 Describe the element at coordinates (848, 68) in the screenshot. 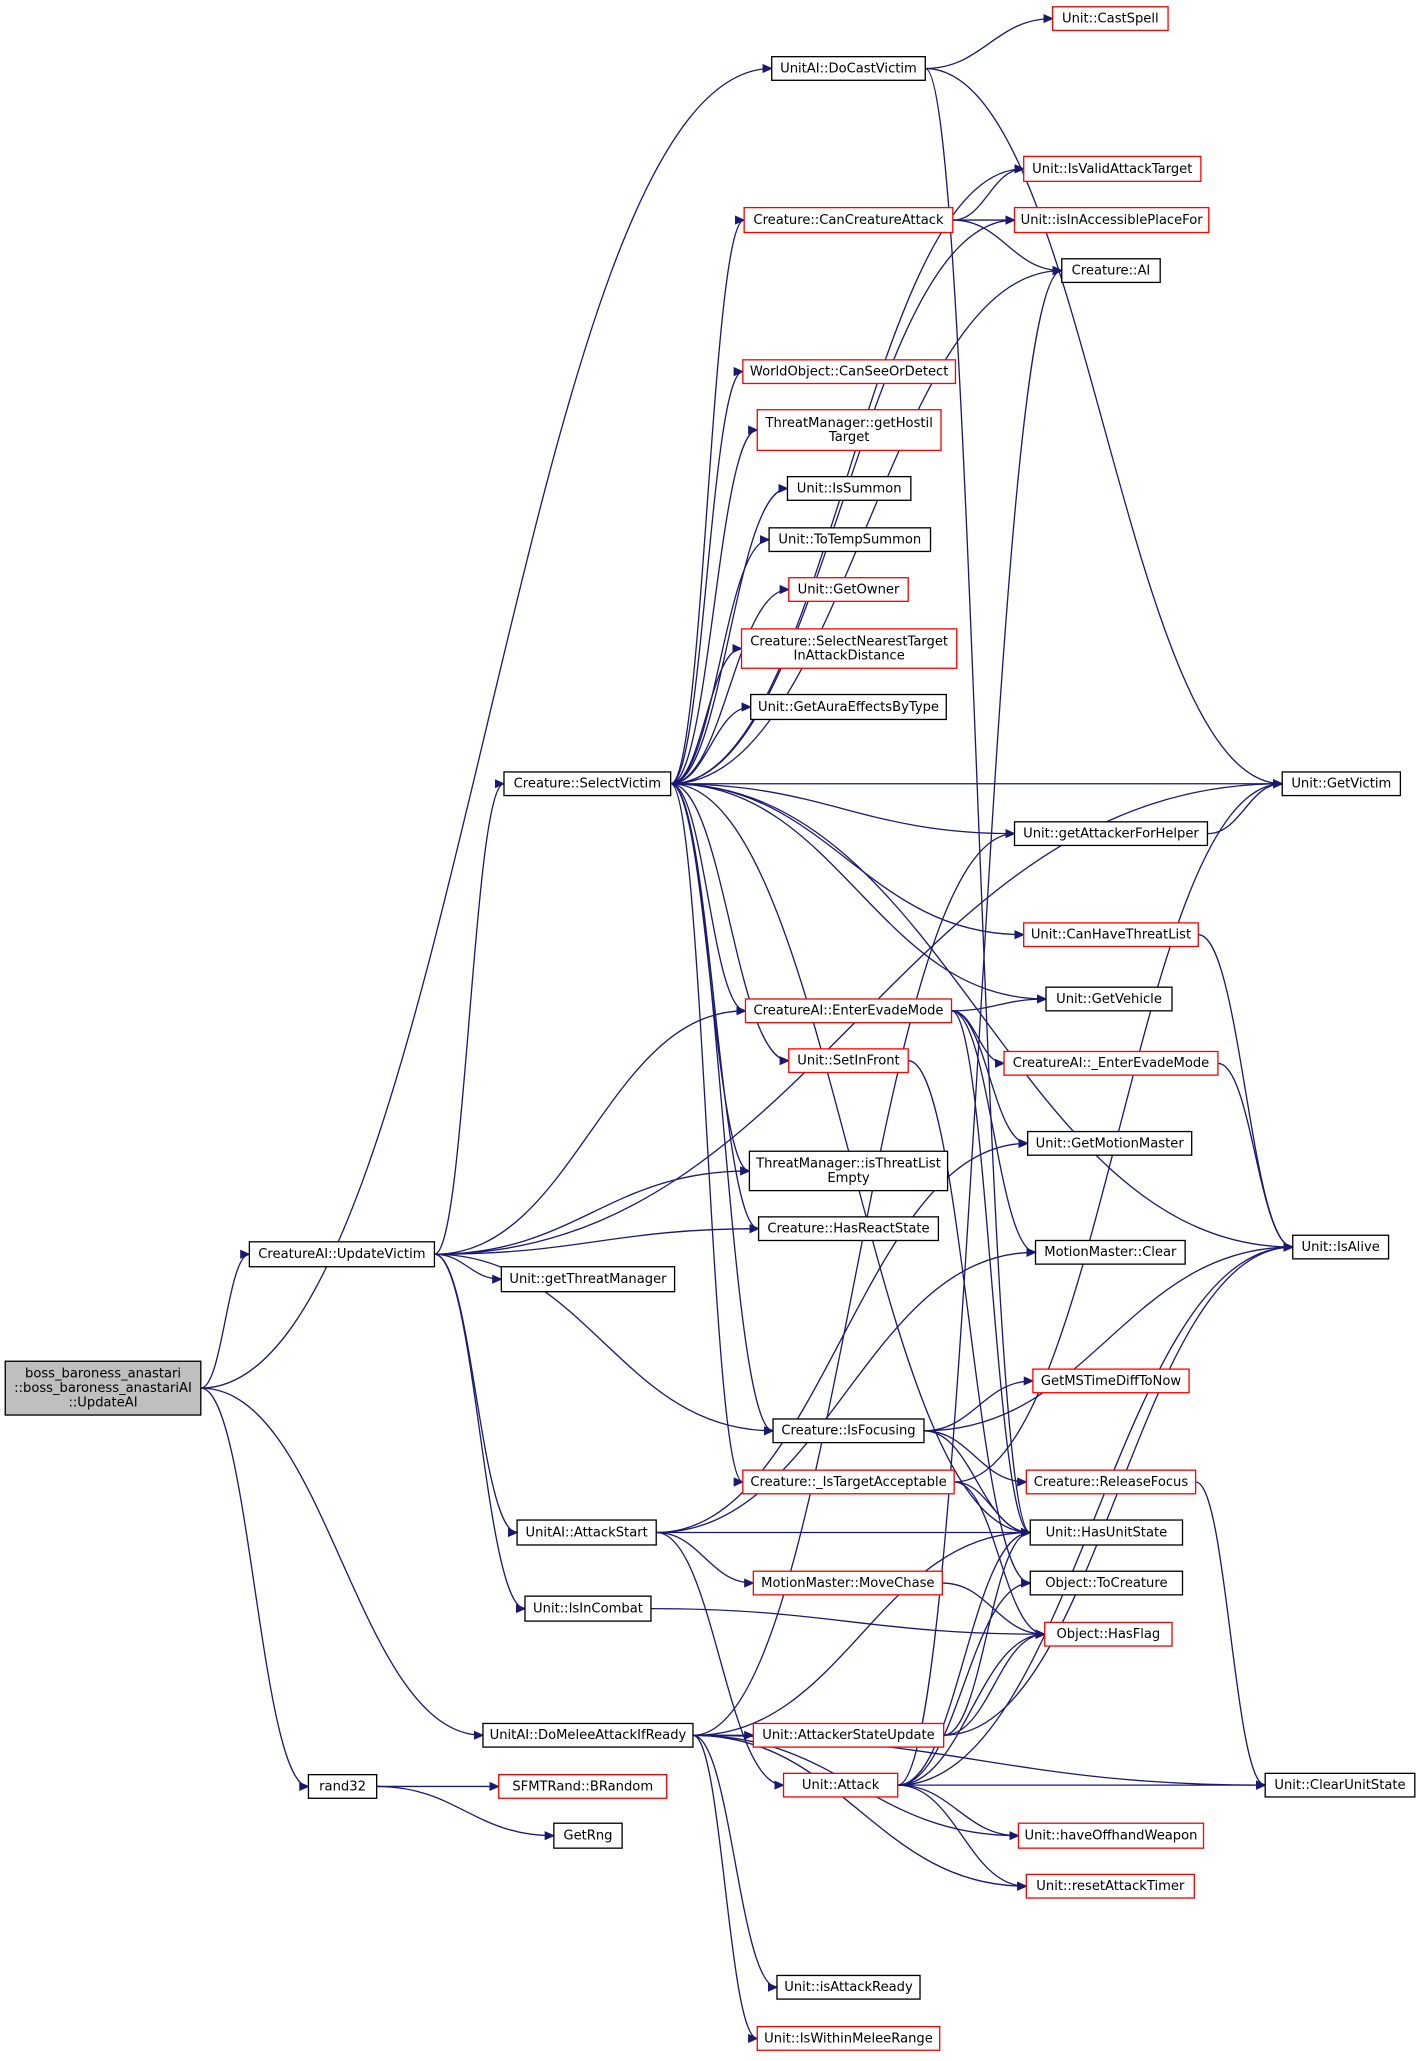

I see `node-docastvictim: UnitAI::DoCastVictim` at that location.